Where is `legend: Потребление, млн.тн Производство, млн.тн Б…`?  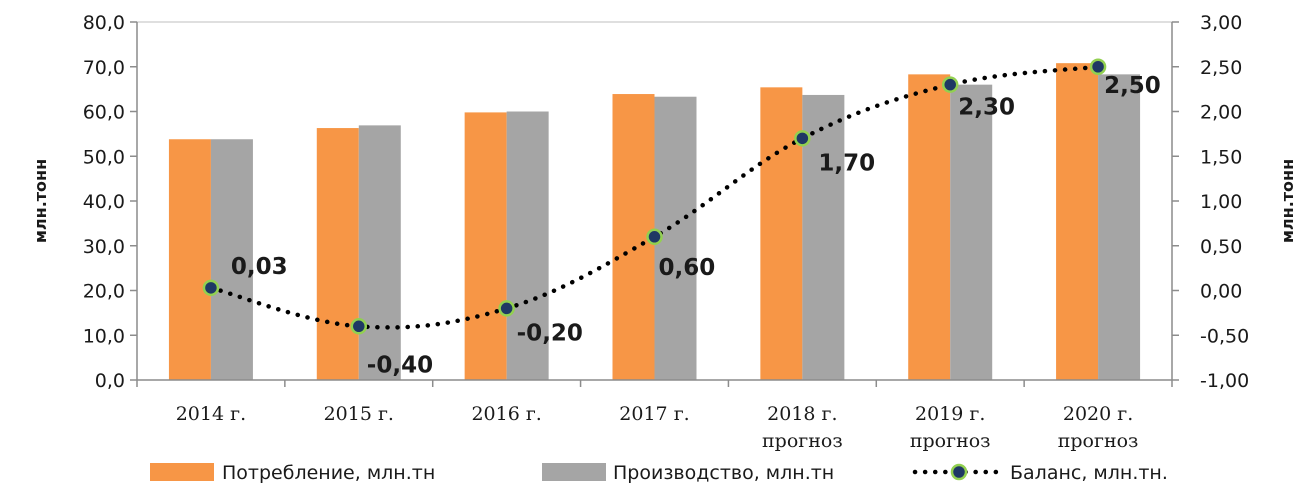
legend: Потребление, млн.тн Производство, млн.тн Б… is located at coordinates (659, 473).